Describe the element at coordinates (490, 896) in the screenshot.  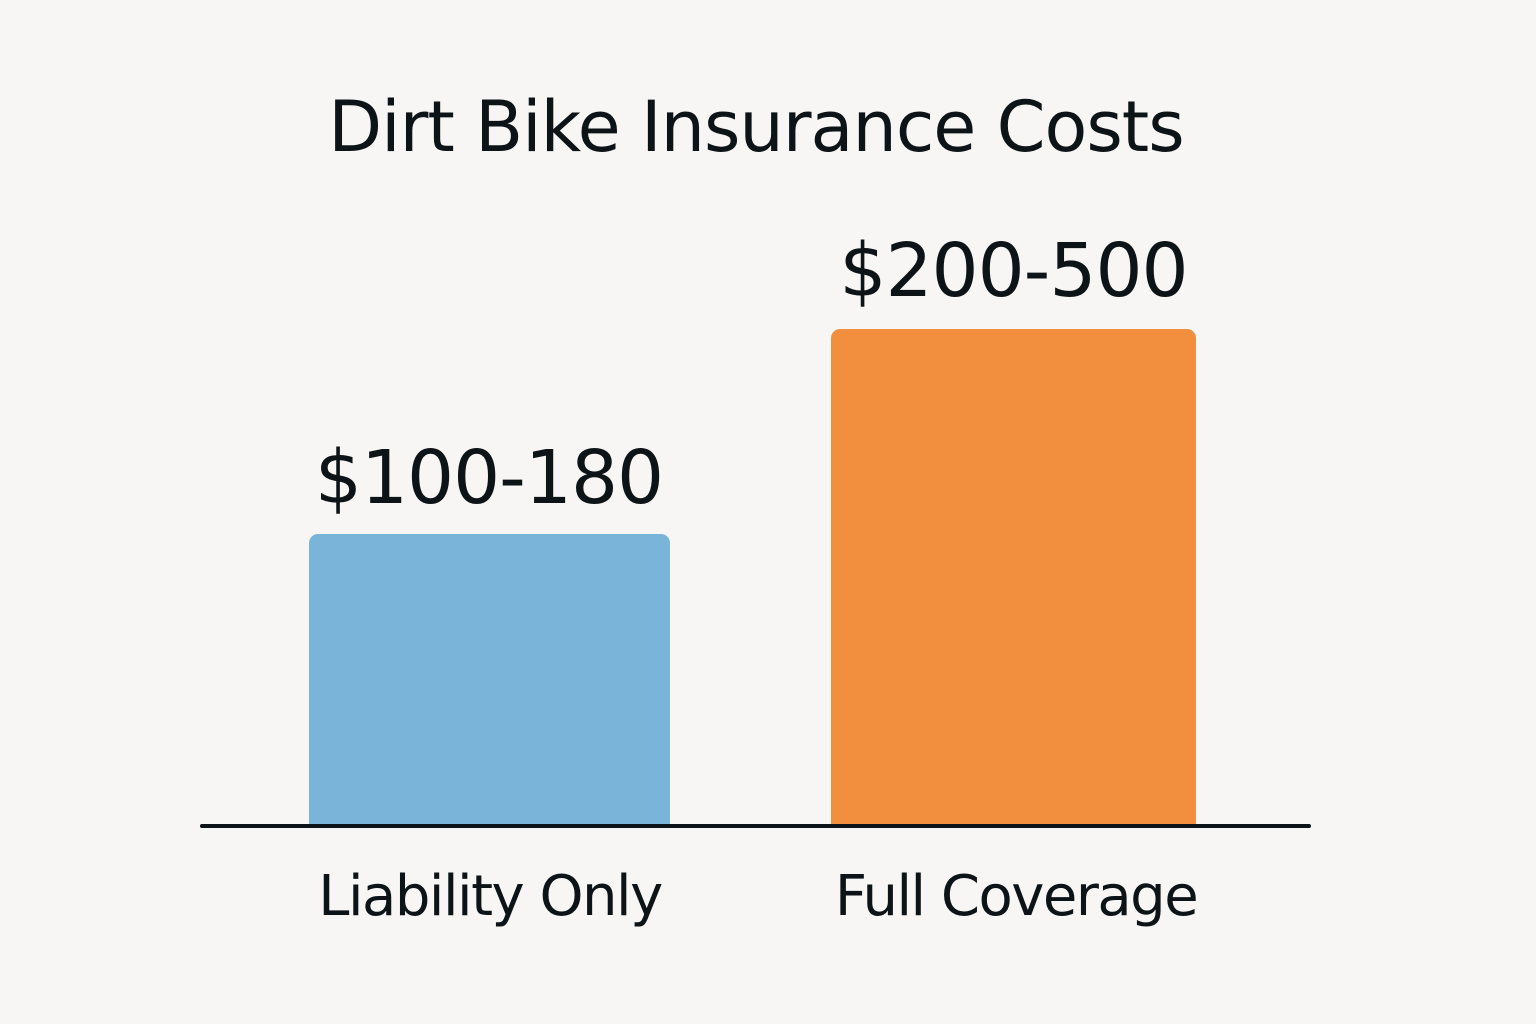
I see `category-label-liability: Liability Only` at that location.